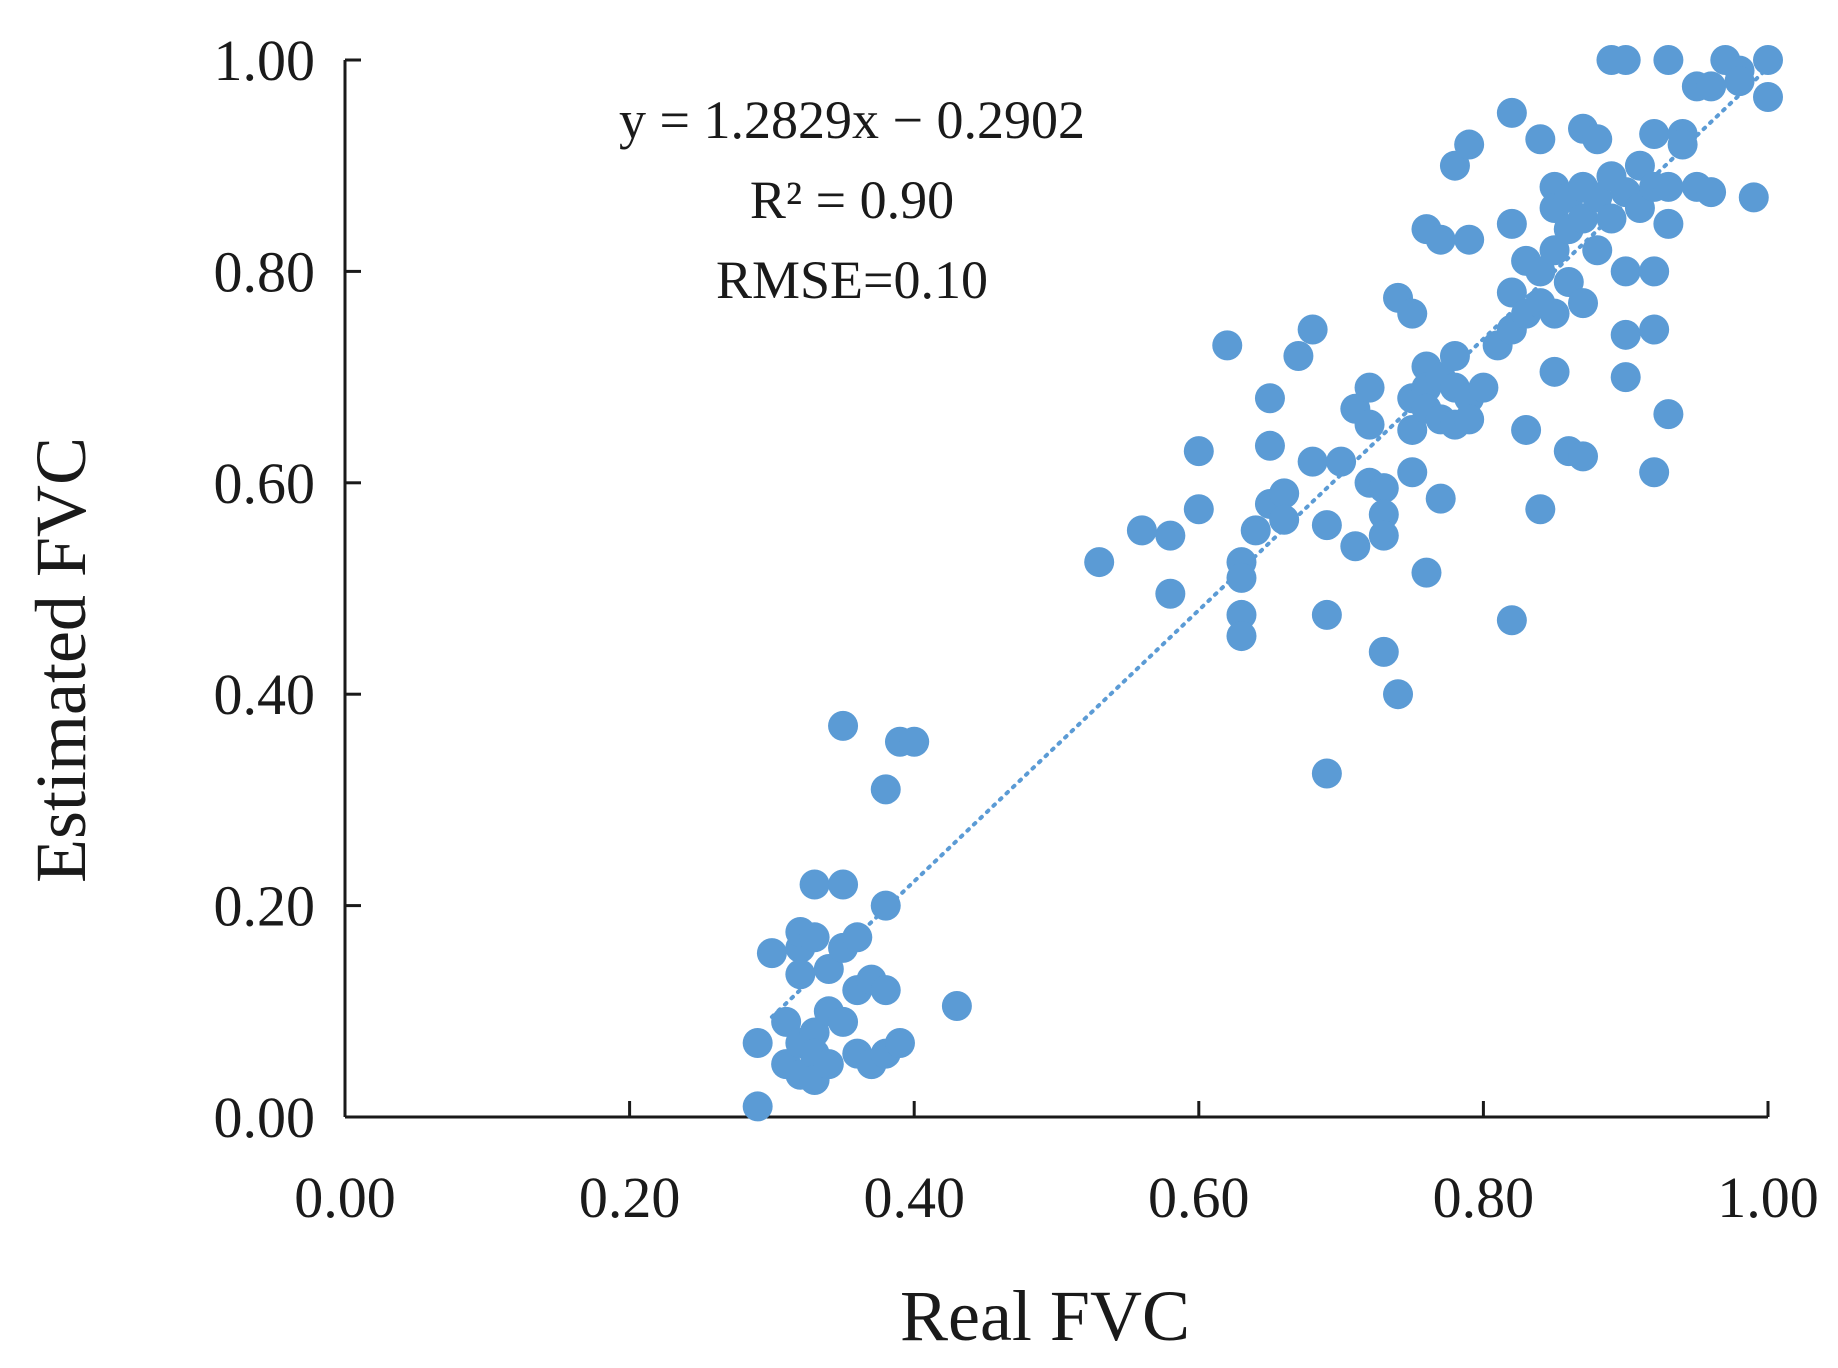  I want to click on x-tick-label: 0.80, so click(1484, 1197).